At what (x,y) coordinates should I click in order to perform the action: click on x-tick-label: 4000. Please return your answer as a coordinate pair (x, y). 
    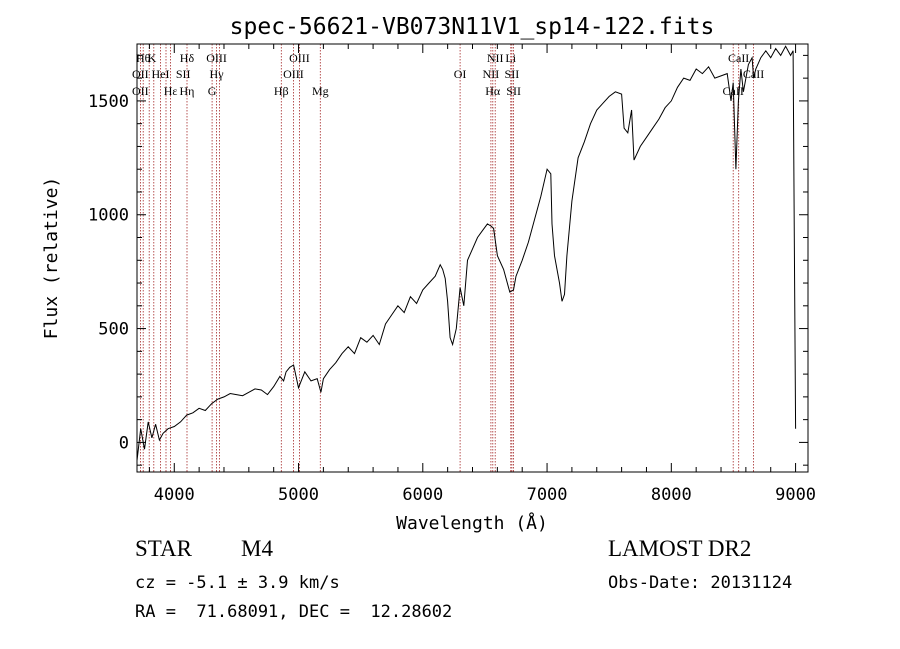
    Looking at the image, I should click on (174, 495).